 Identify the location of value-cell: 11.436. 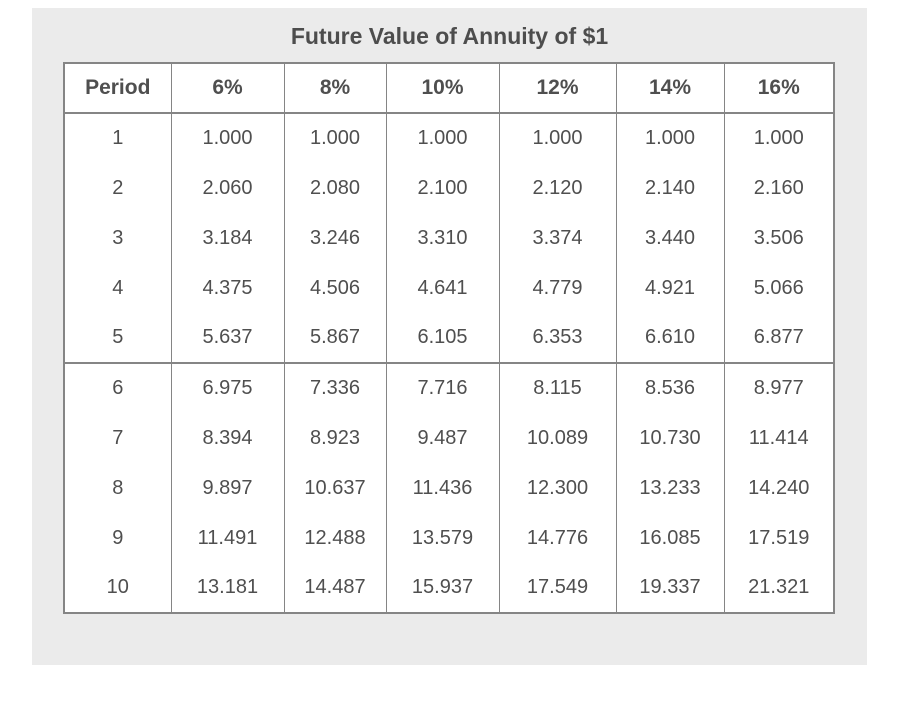
(442, 488).